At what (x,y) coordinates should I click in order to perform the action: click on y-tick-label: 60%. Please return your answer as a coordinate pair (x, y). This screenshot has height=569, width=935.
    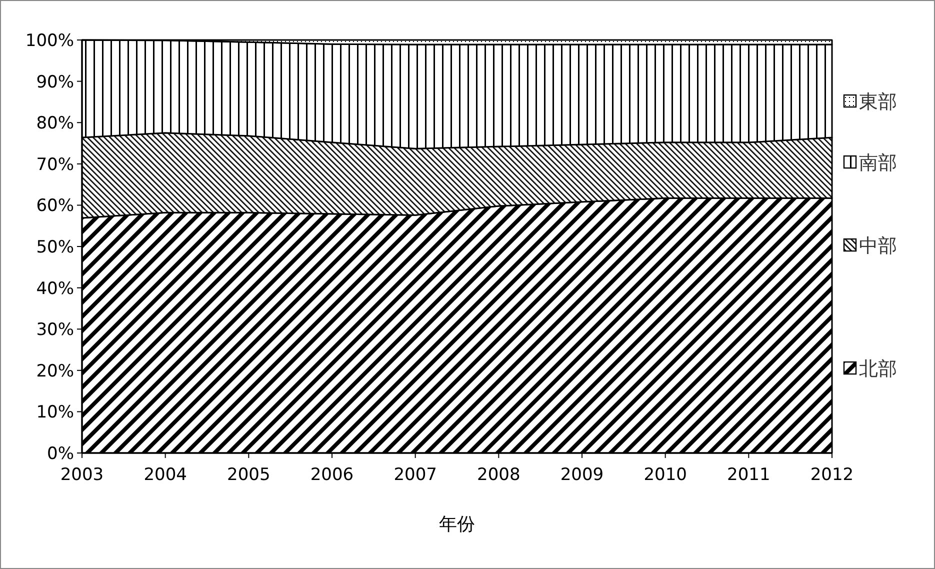
    Looking at the image, I should click on (55, 206).